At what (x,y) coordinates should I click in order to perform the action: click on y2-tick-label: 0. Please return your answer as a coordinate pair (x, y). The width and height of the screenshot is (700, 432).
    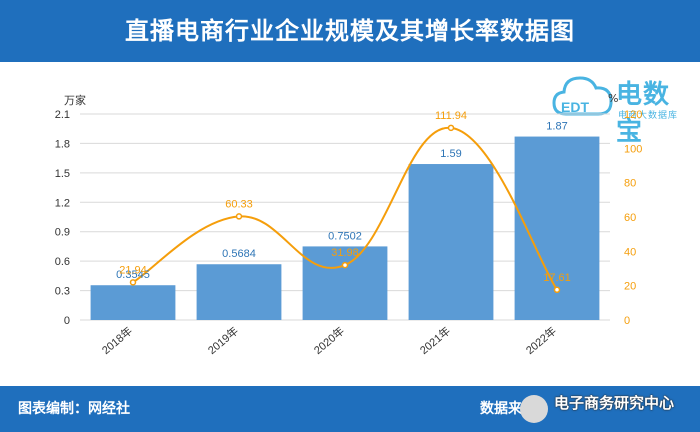
    Looking at the image, I should click on (627, 321).